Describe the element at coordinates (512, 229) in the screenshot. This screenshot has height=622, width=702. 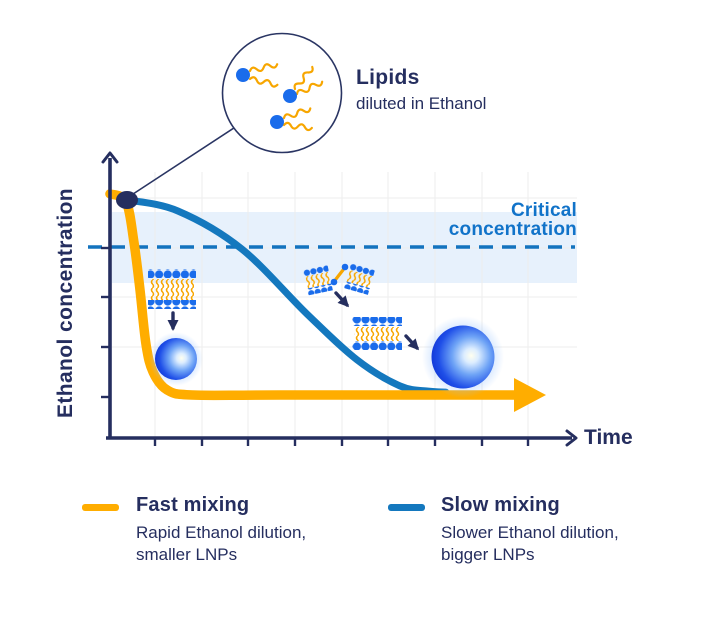
I see `critical-label-line2: concentration` at that location.